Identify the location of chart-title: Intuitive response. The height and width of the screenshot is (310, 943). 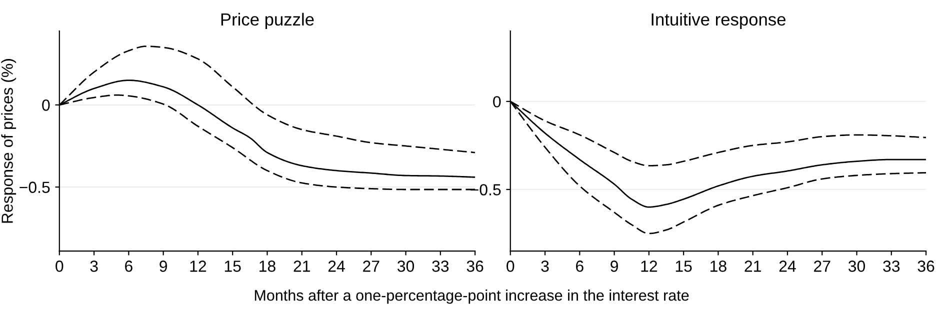
(719, 21).